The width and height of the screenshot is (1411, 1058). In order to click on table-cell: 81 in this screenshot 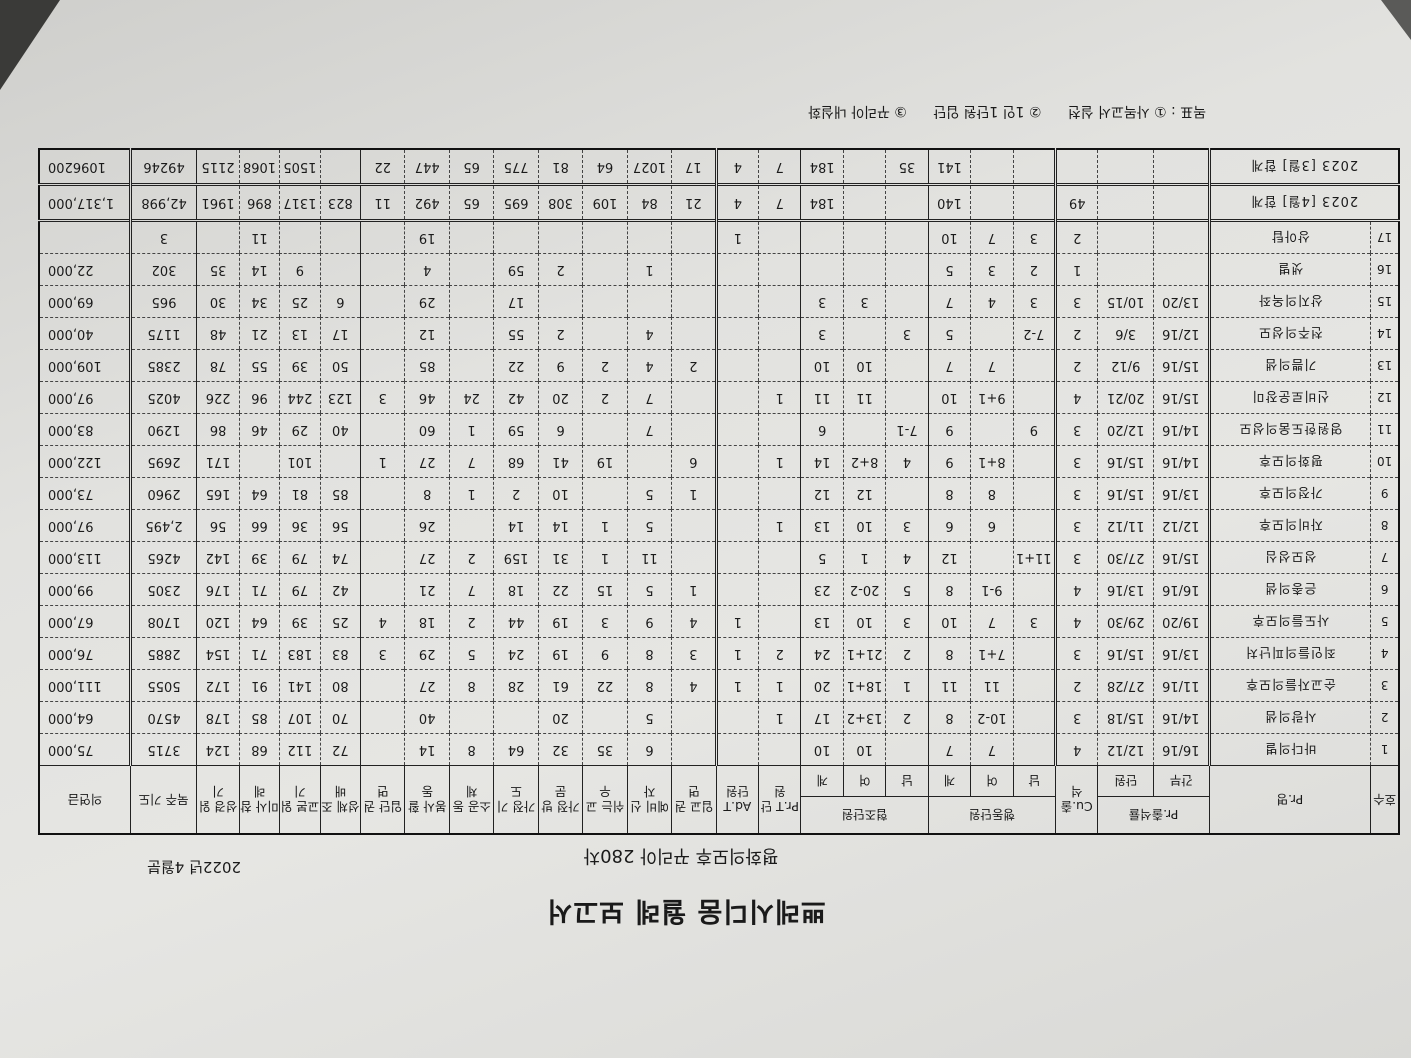, I will do `click(300, 493)`.